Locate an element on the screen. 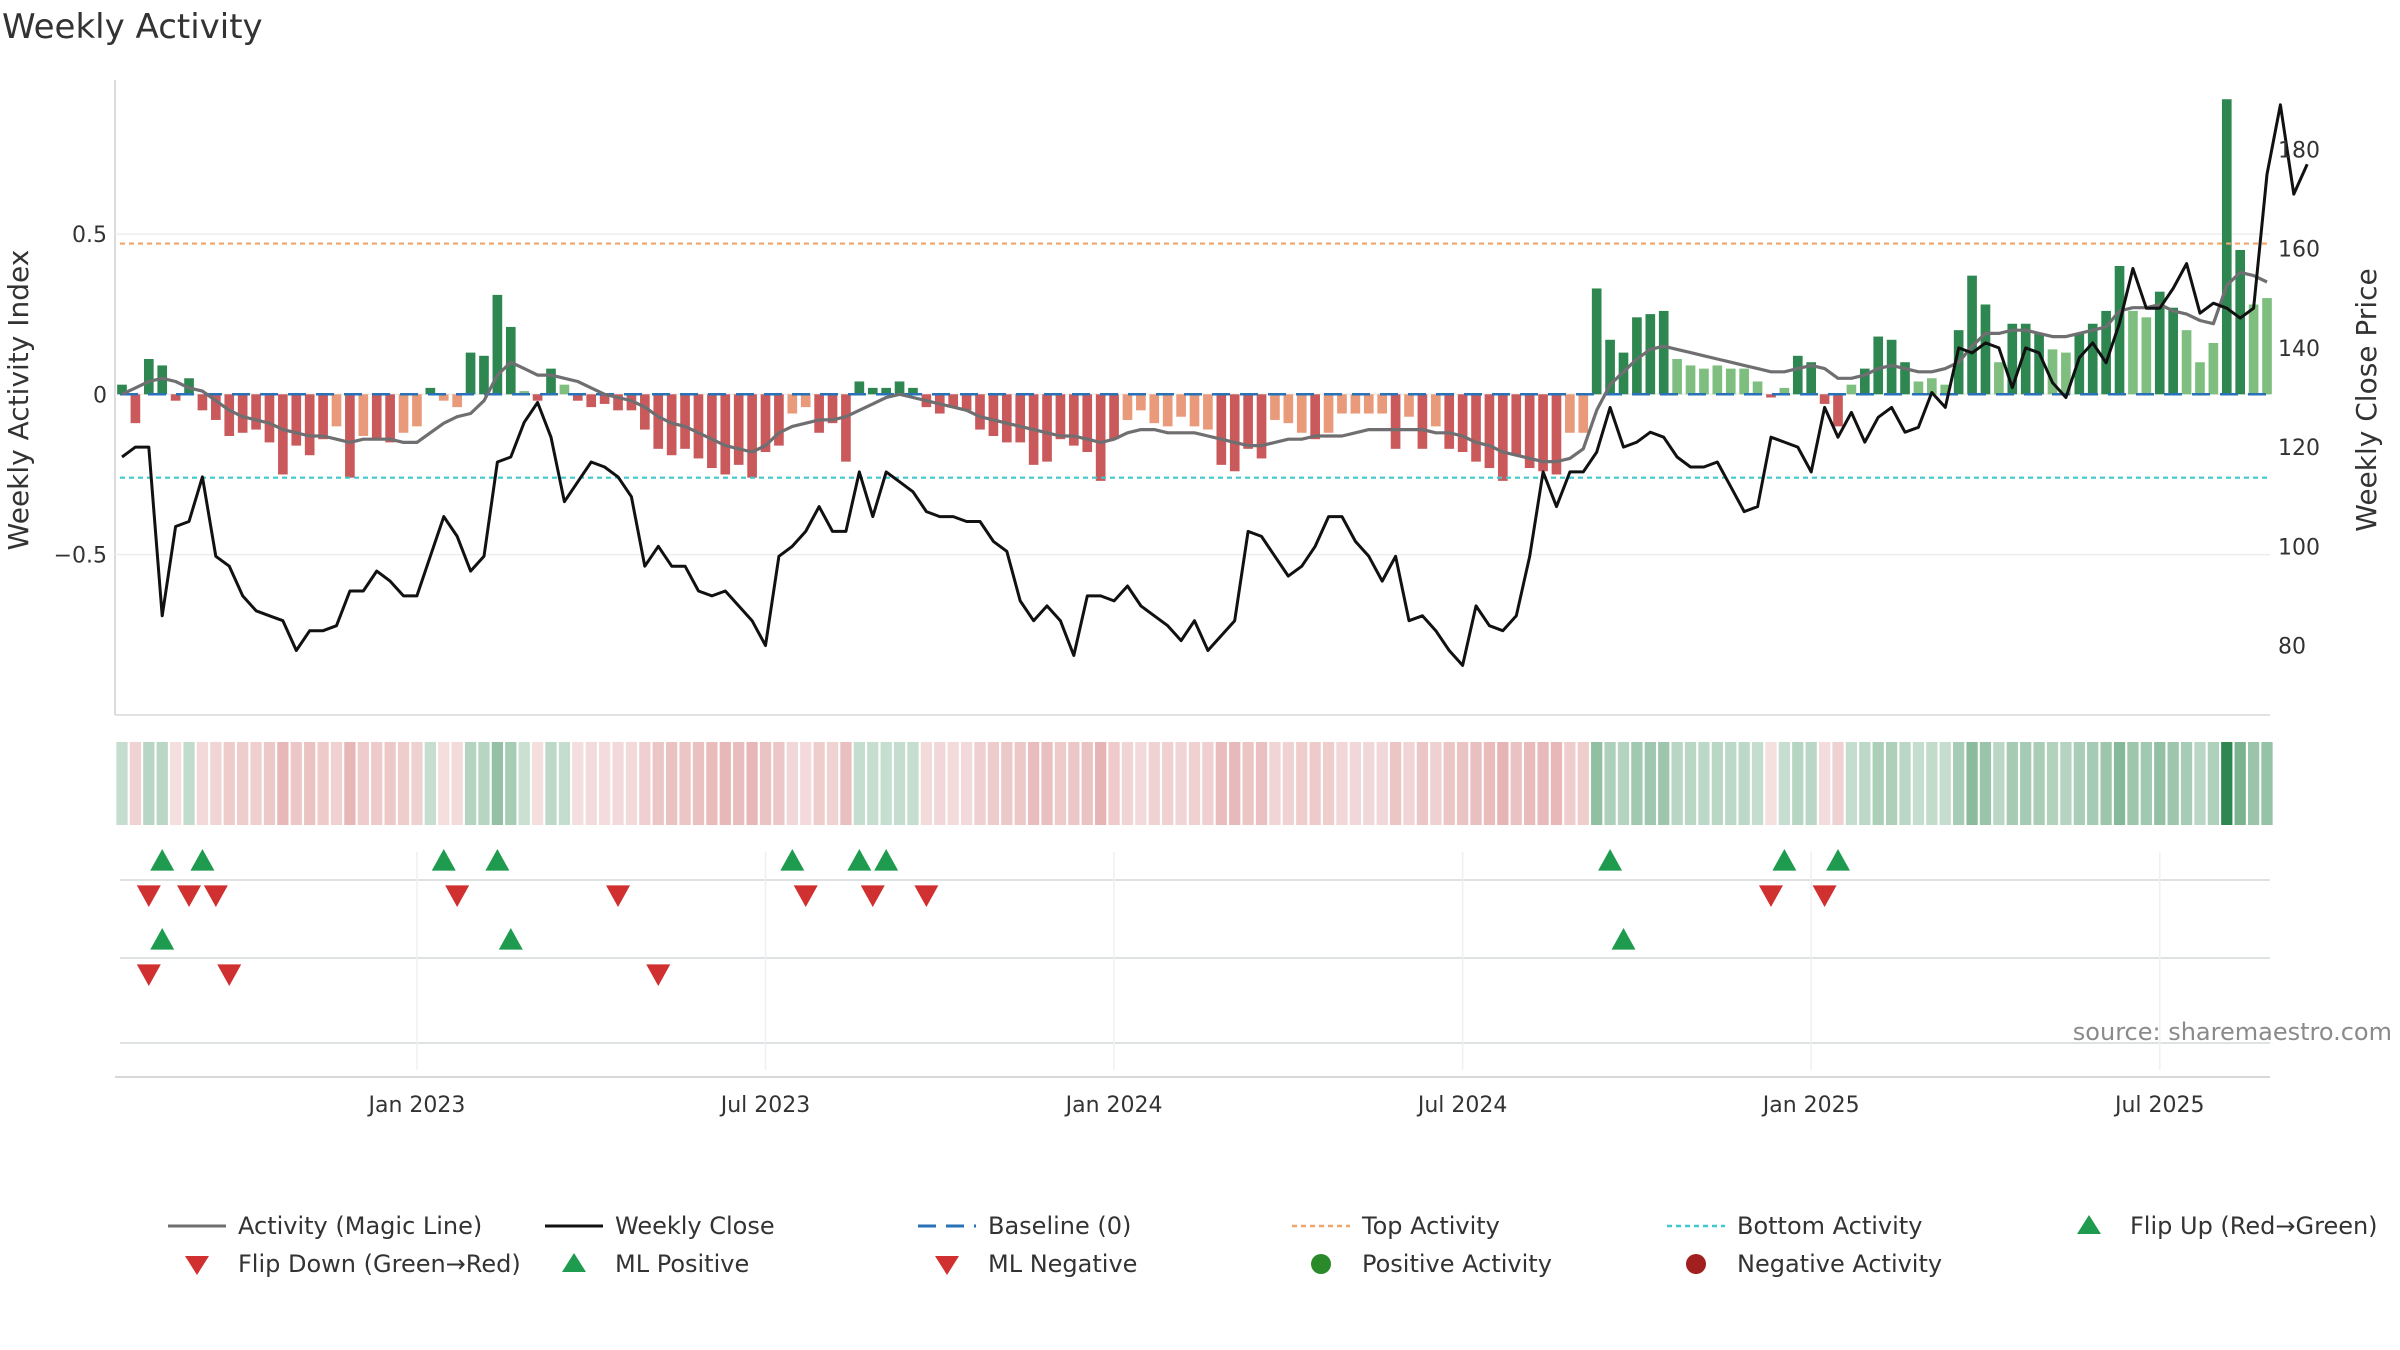  legend-label: Flip Down (Green→Red) is located at coordinates (379, 1264).